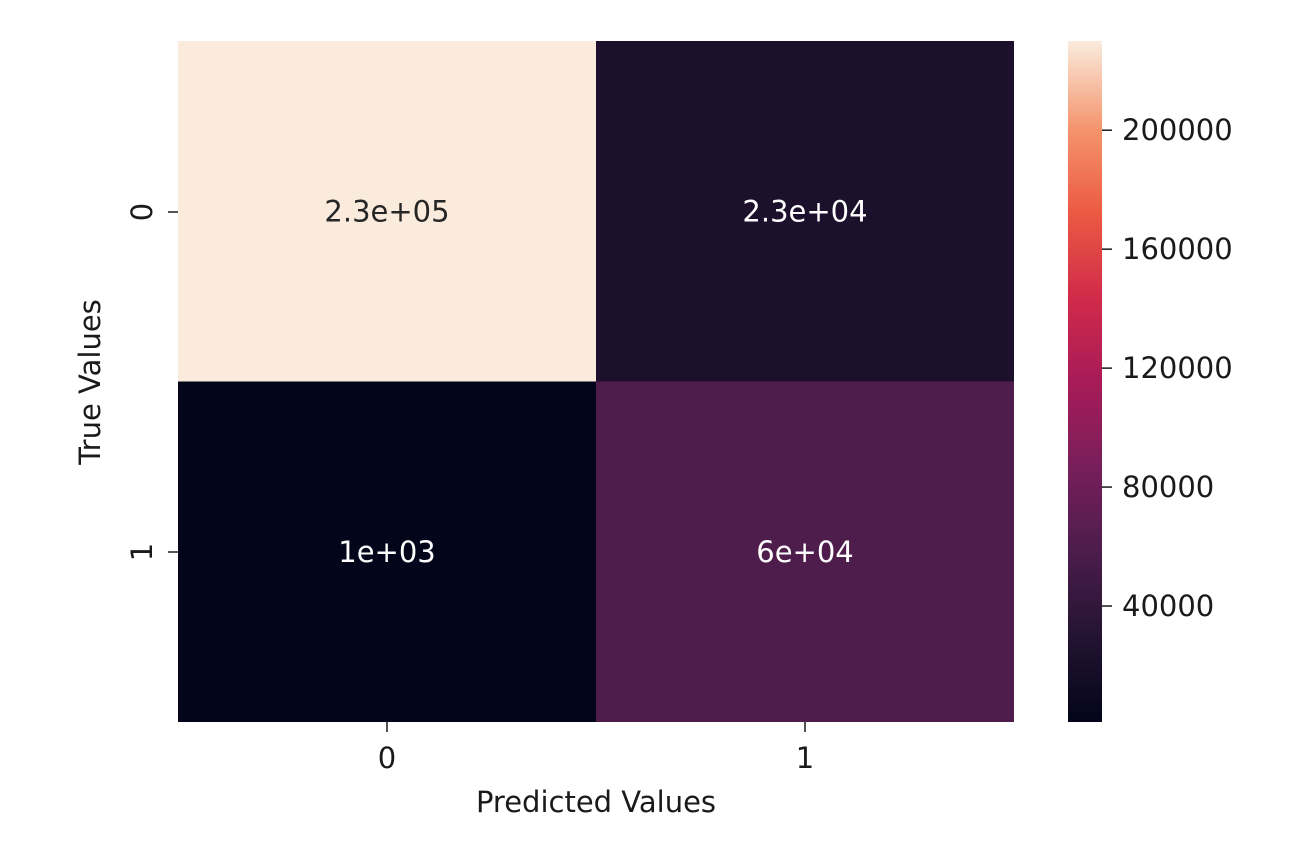 The image size is (1300, 865). I want to click on y-tick-label-0: 0, so click(142, 212).